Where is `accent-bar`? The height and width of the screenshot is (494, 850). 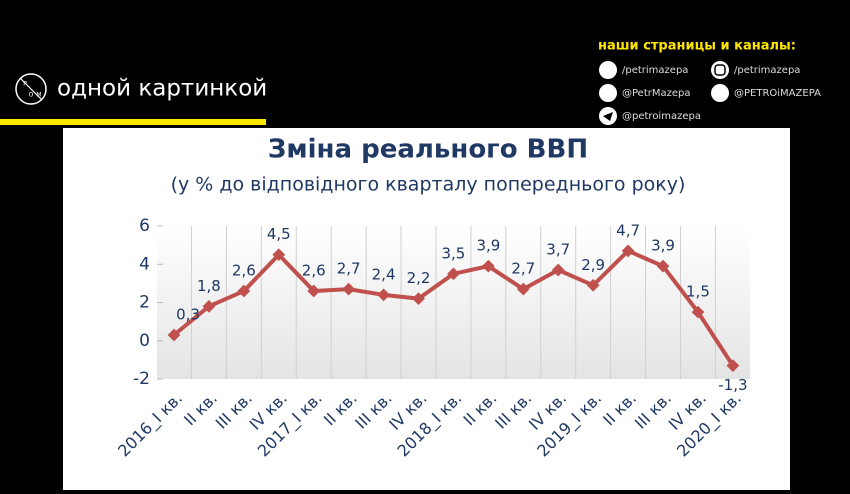 accent-bar is located at coordinates (133, 122).